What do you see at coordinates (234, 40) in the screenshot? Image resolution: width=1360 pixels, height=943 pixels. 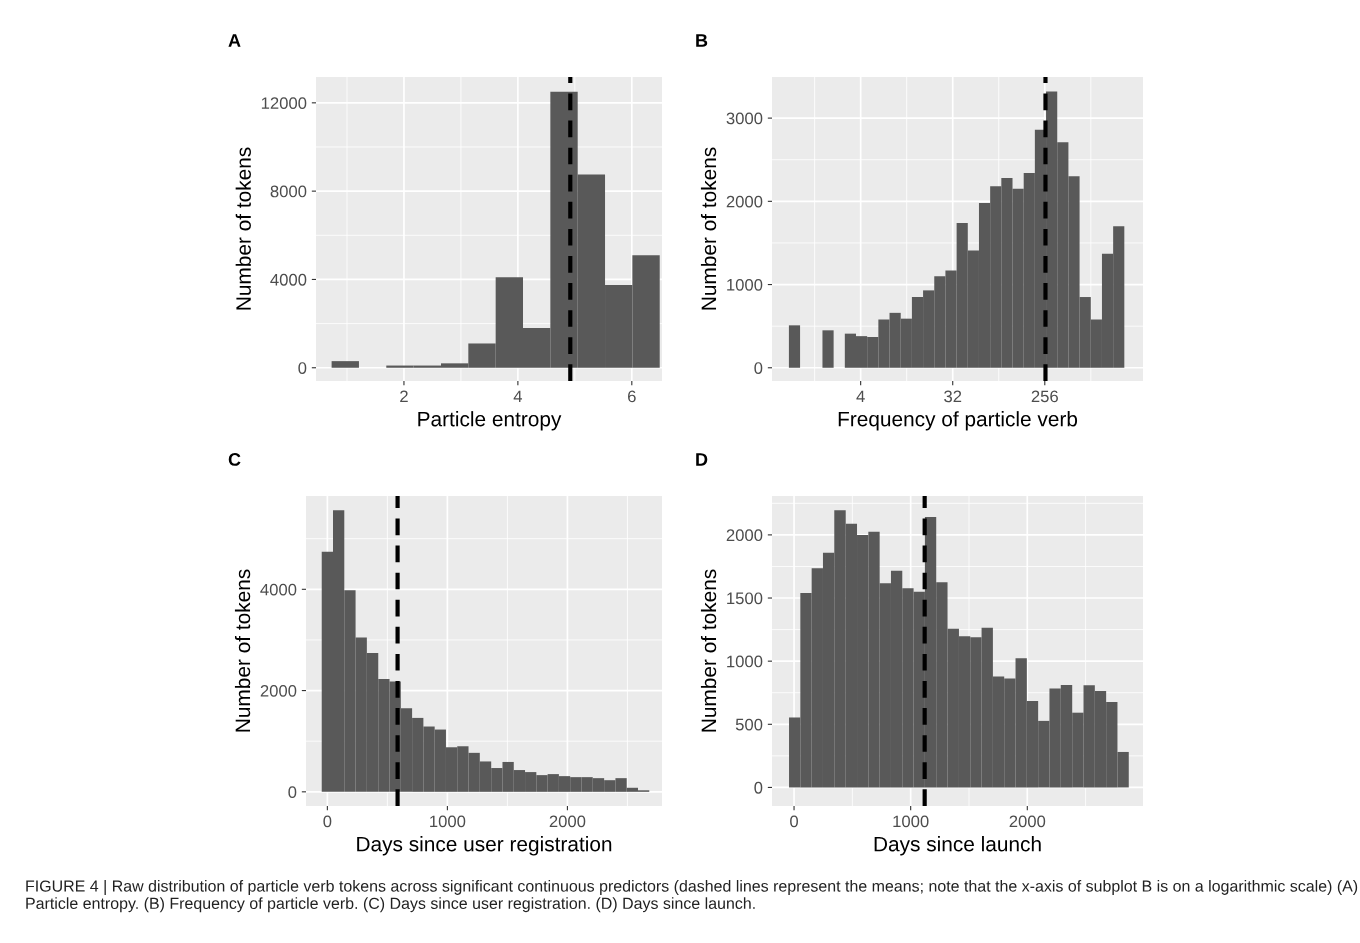 I see `chart-title: A` at bounding box center [234, 40].